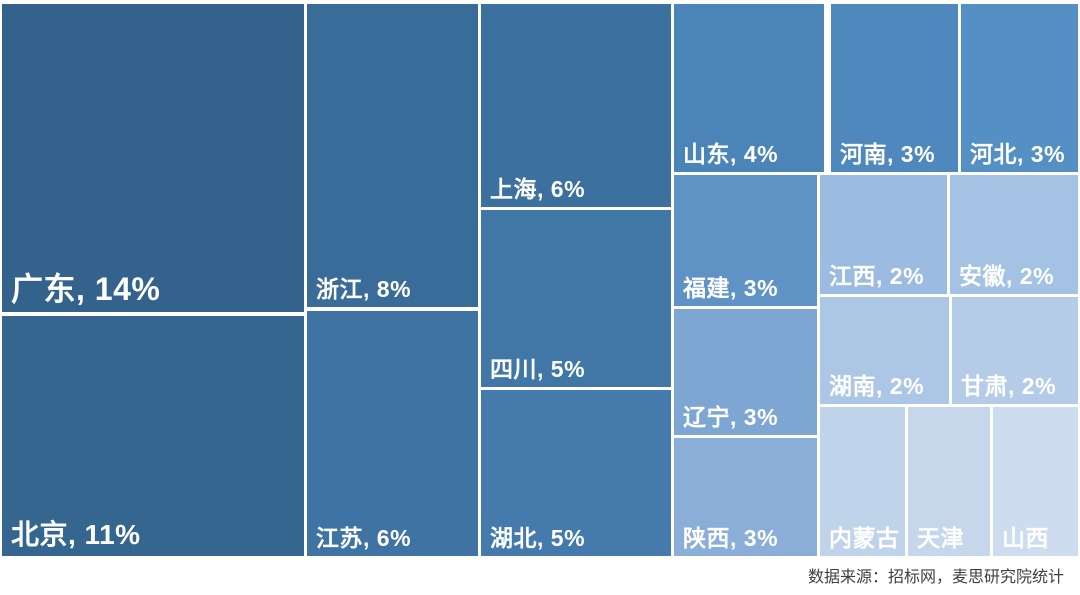  I want to click on treemap-cell-fujian: 福建, 3%, so click(745, 240).